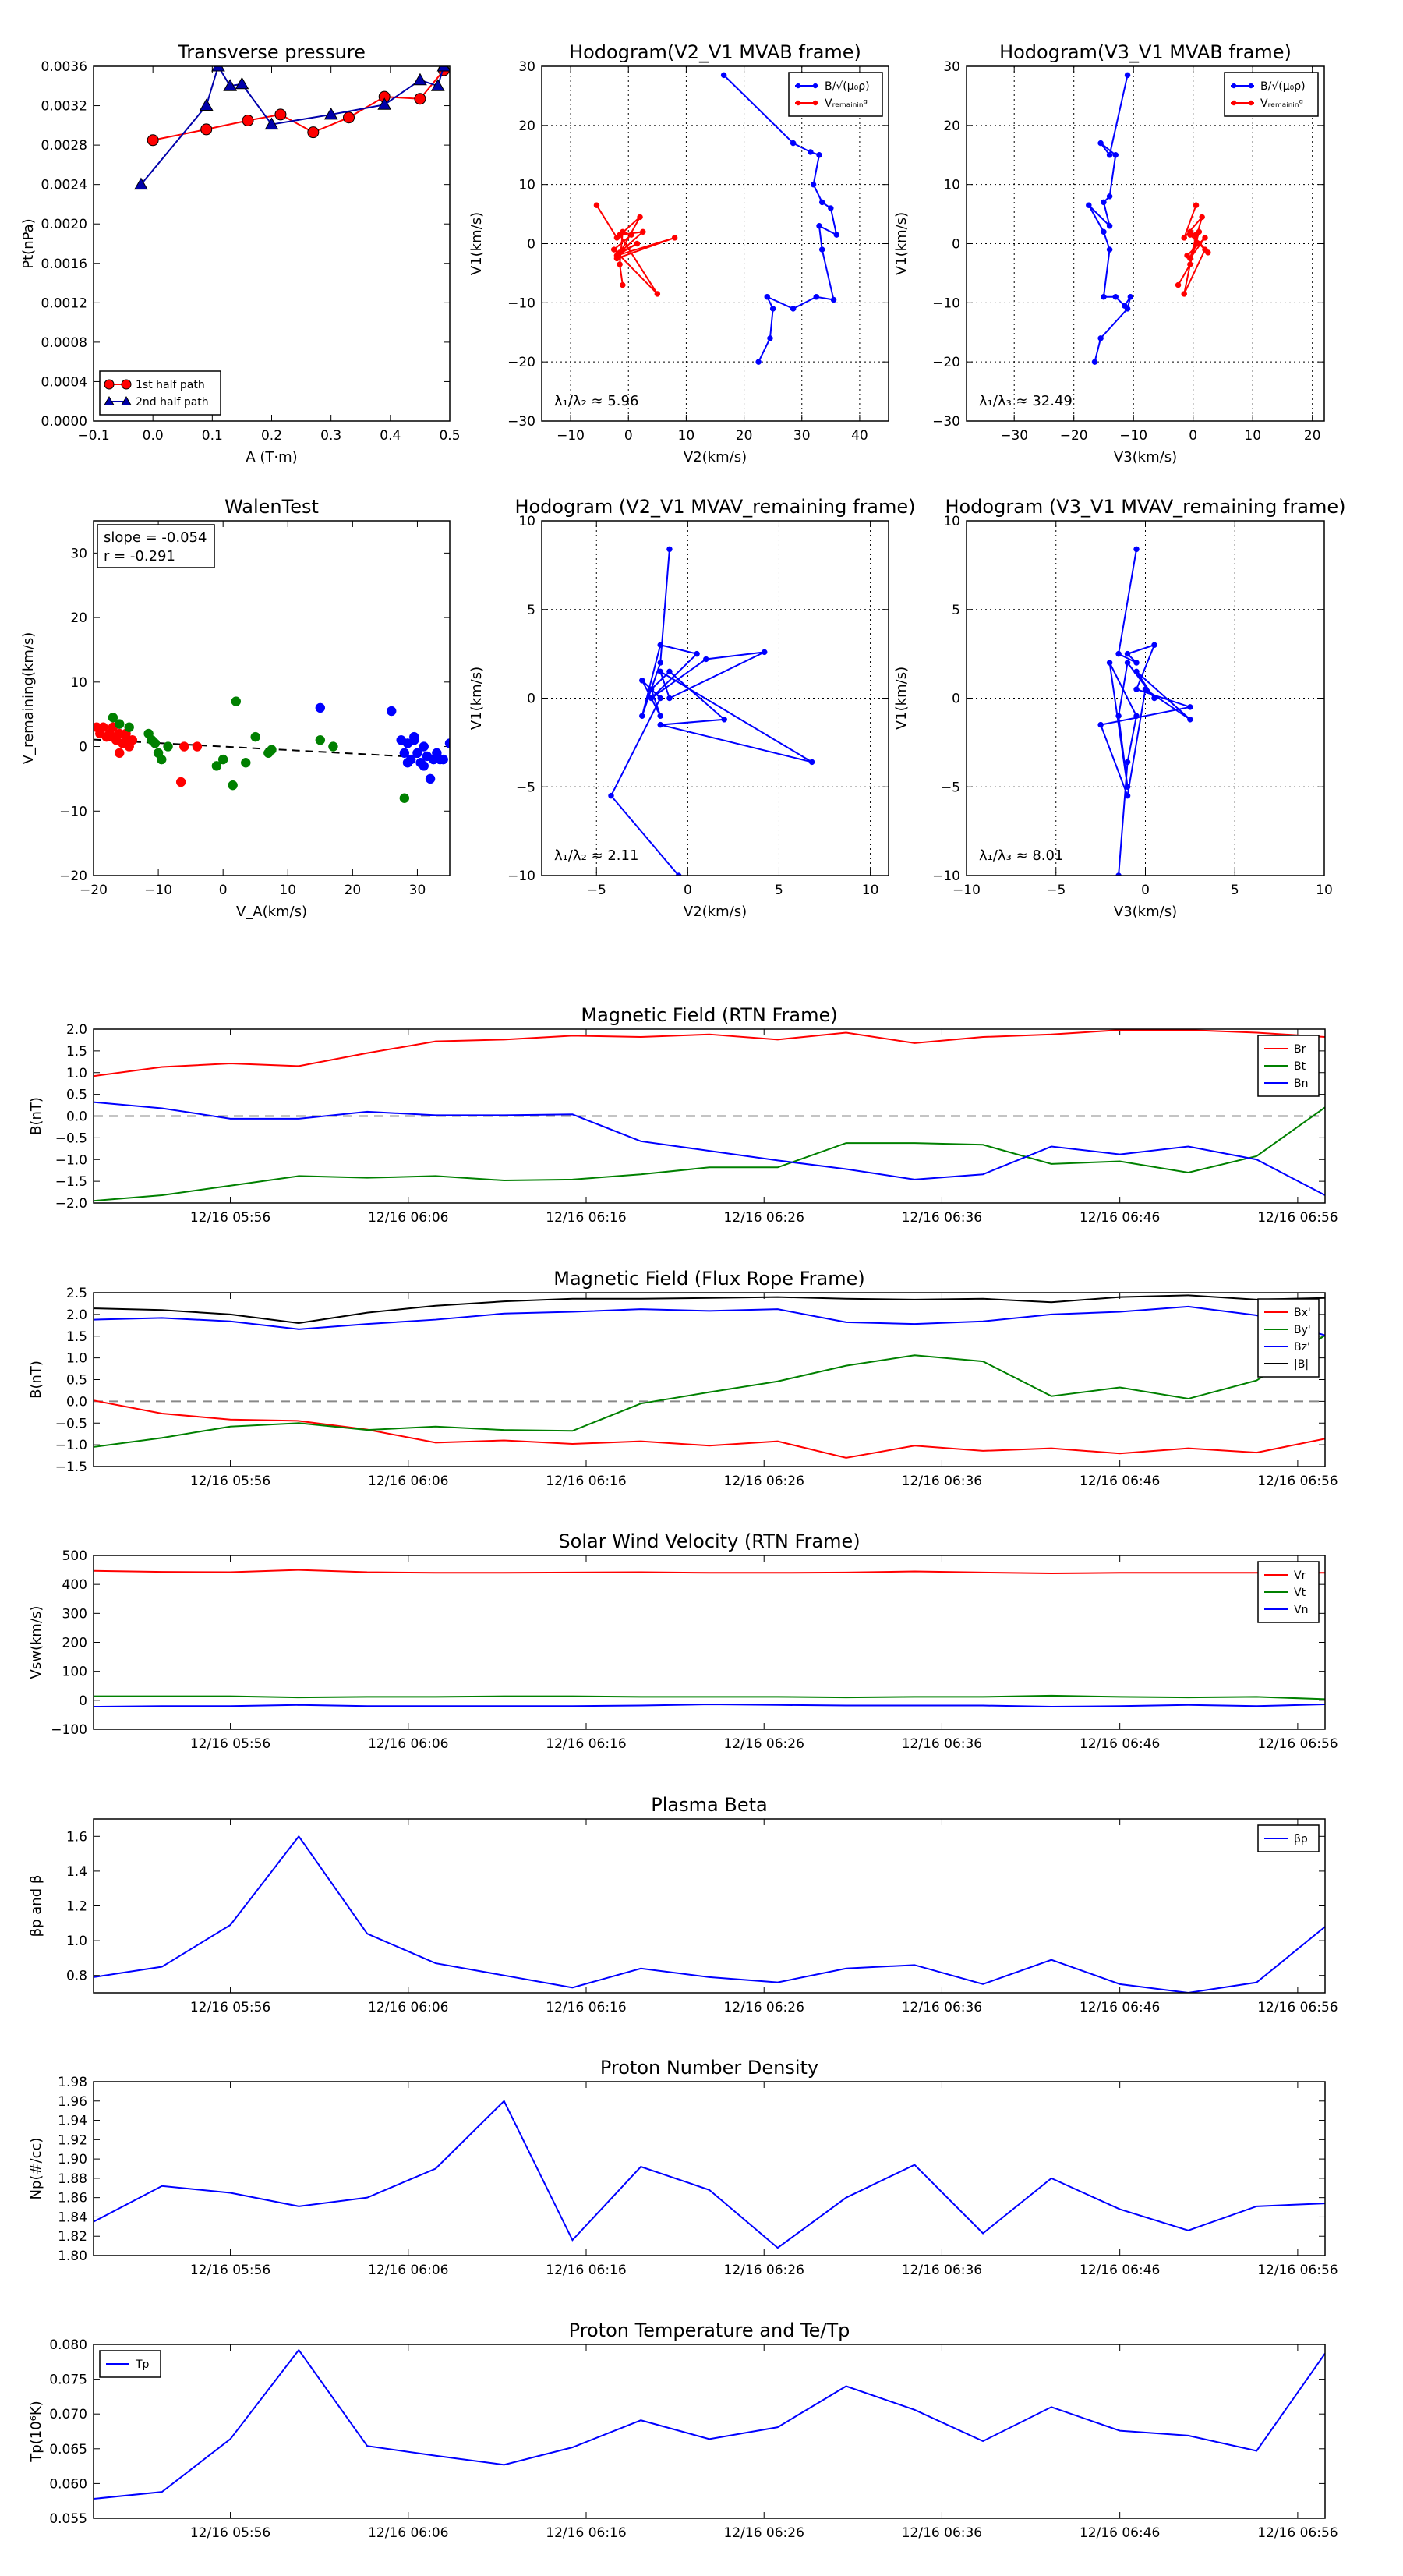 The image size is (1403, 2576). What do you see at coordinates (390, 436) in the screenshot?
I see `x-tick-label: 0.4` at bounding box center [390, 436].